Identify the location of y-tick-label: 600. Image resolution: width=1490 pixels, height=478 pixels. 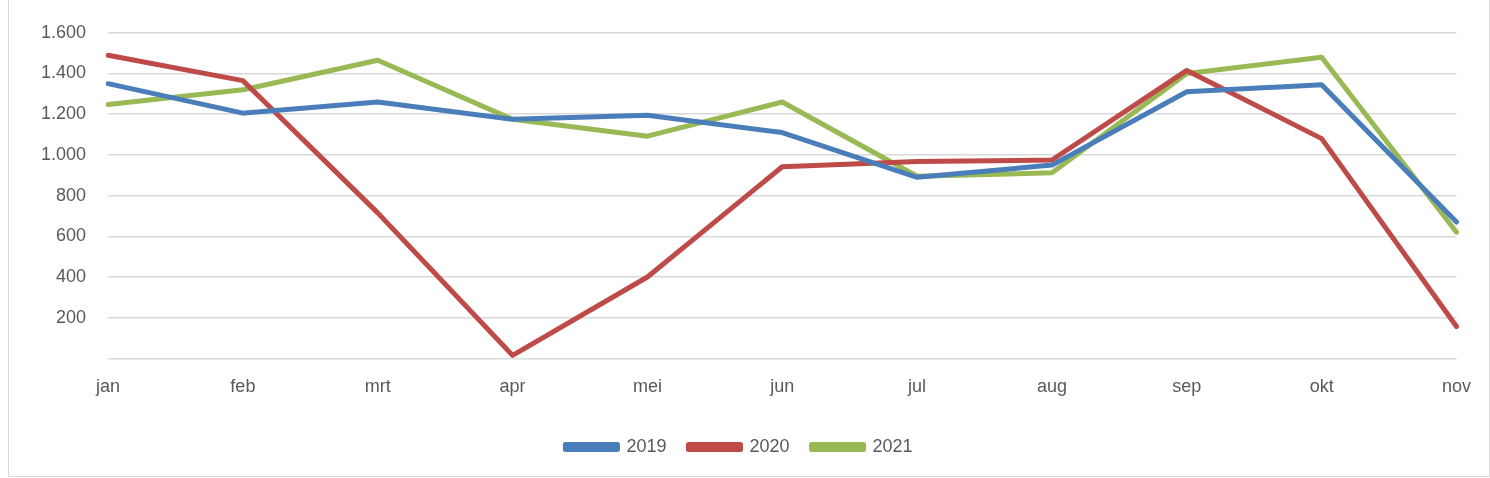
(71, 235).